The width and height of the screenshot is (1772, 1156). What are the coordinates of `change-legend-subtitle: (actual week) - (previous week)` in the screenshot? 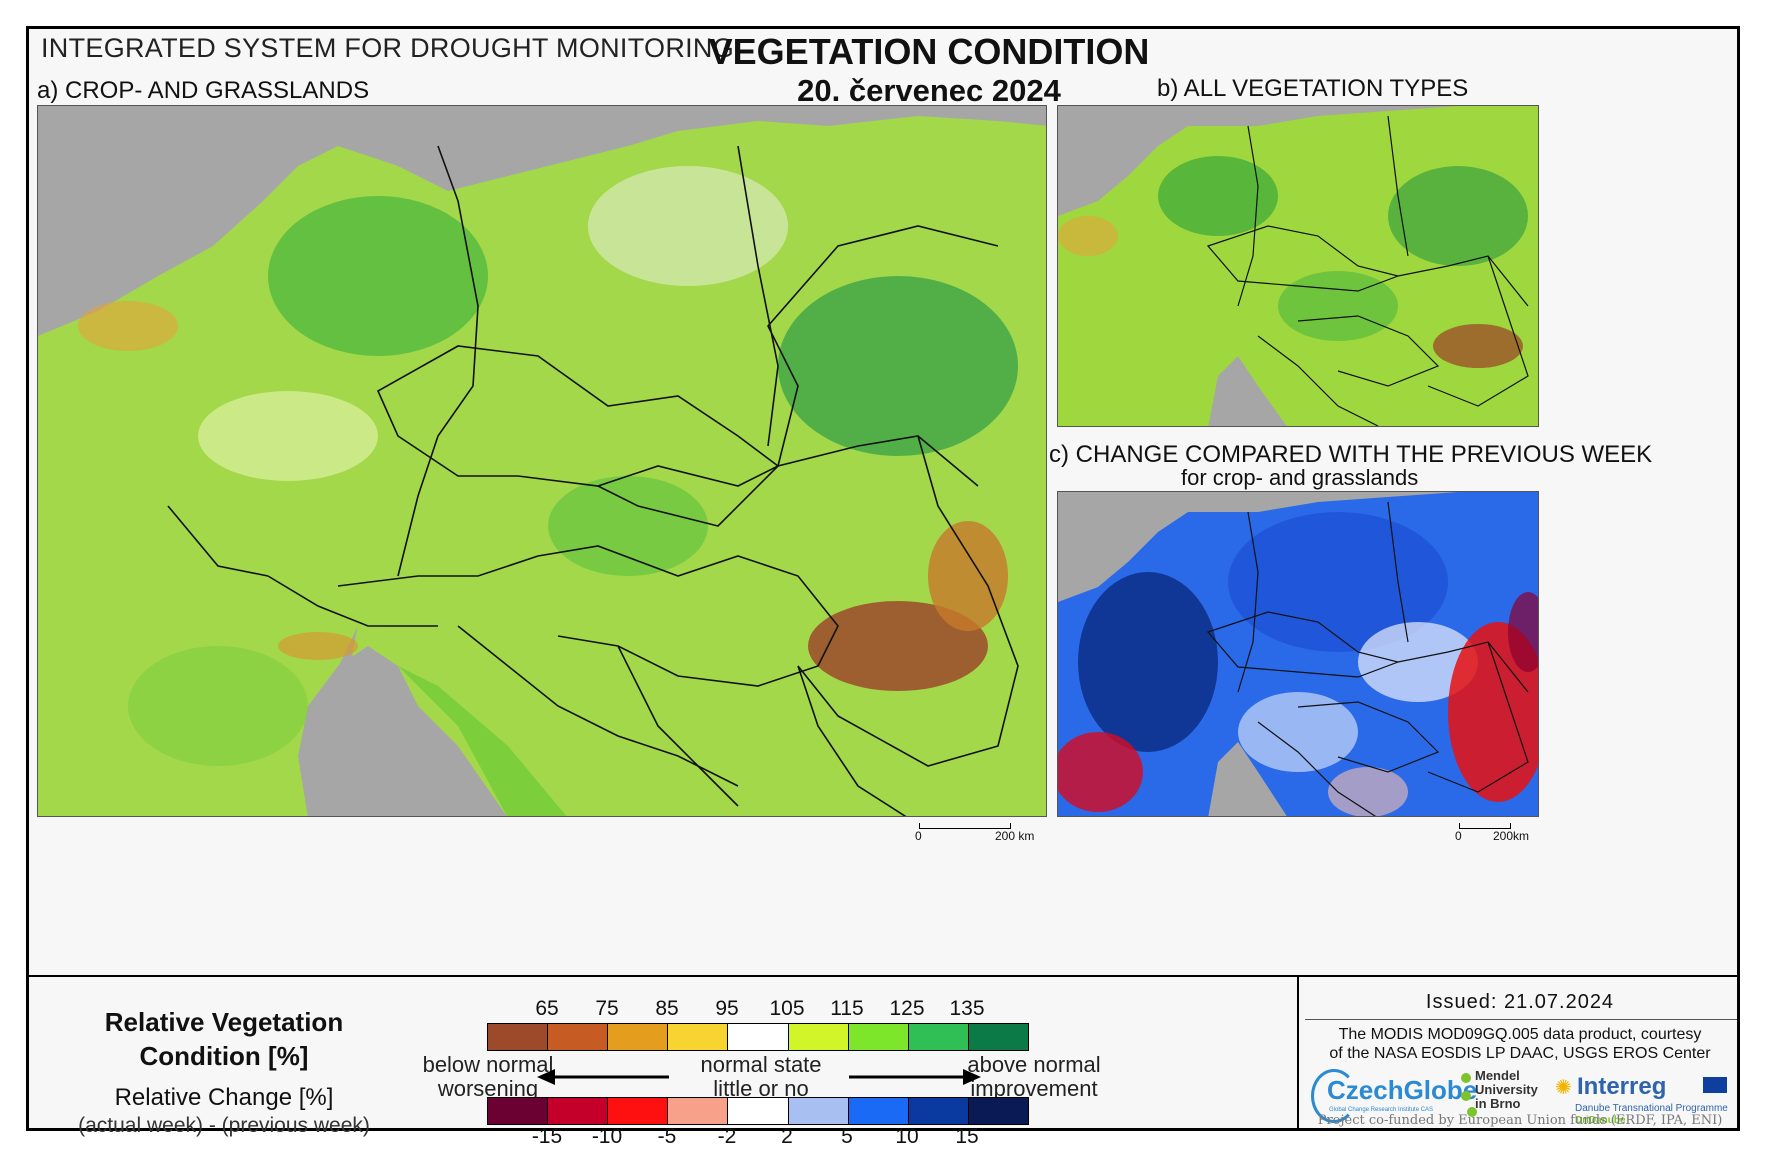 It's located at (224, 1125).